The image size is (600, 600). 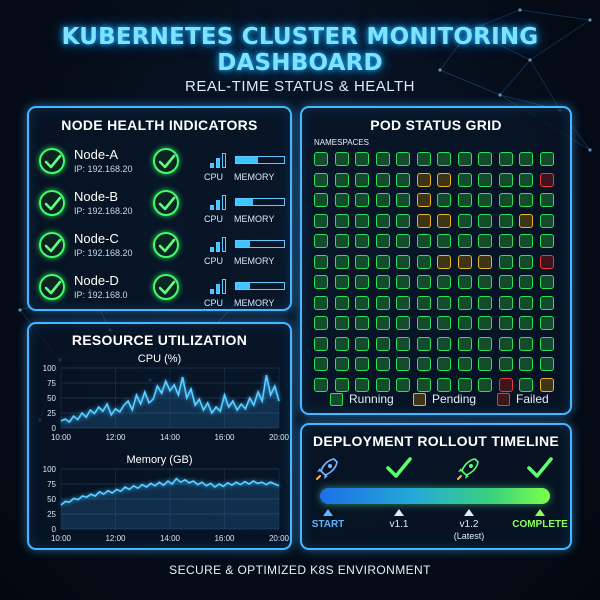 What do you see at coordinates (159, 208) in the screenshot?
I see `node-row: Node-B IP: 192.168.20 CPU MEMORY` at bounding box center [159, 208].